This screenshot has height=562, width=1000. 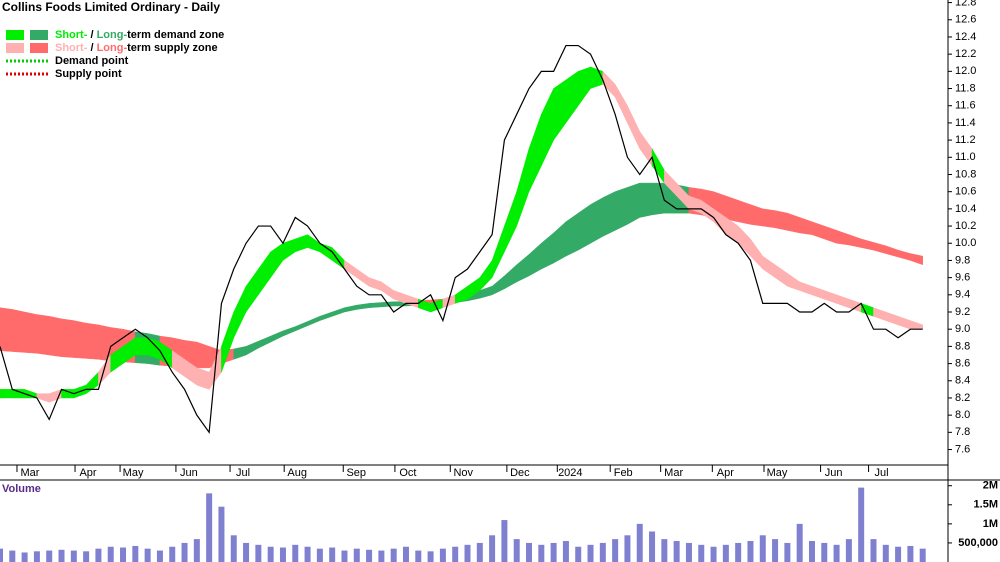 What do you see at coordinates (133, 473) in the screenshot?
I see `x-tick-label: May` at bounding box center [133, 473].